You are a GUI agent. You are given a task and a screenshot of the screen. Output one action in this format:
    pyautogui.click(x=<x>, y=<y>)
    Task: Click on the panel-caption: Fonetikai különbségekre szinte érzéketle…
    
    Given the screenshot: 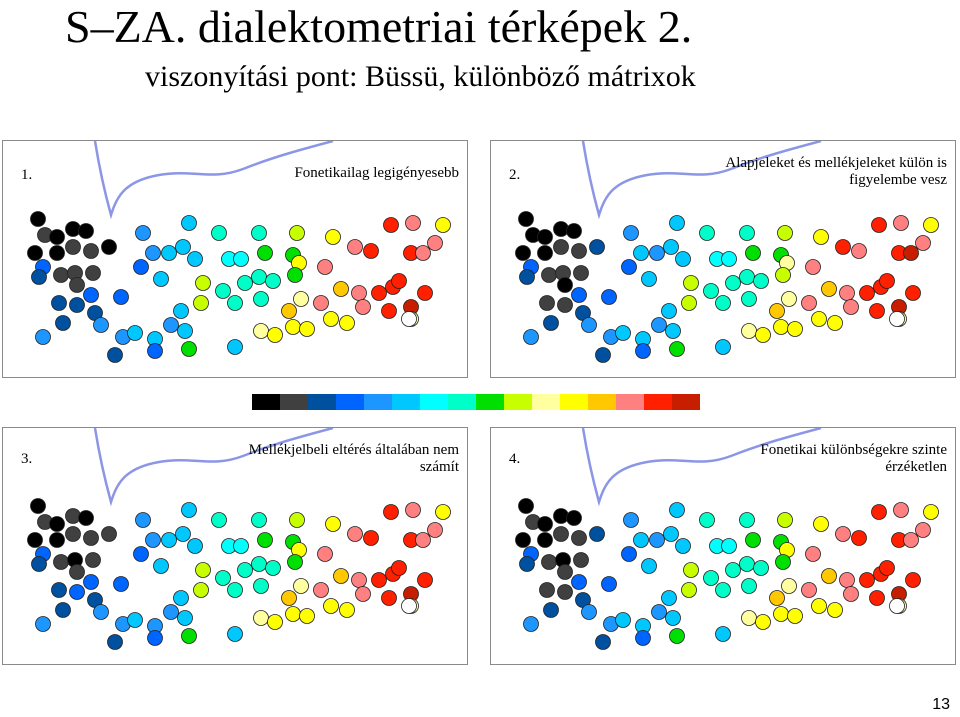 What is the action you would take?
    pyautogui.click(x=853, y=458)
    